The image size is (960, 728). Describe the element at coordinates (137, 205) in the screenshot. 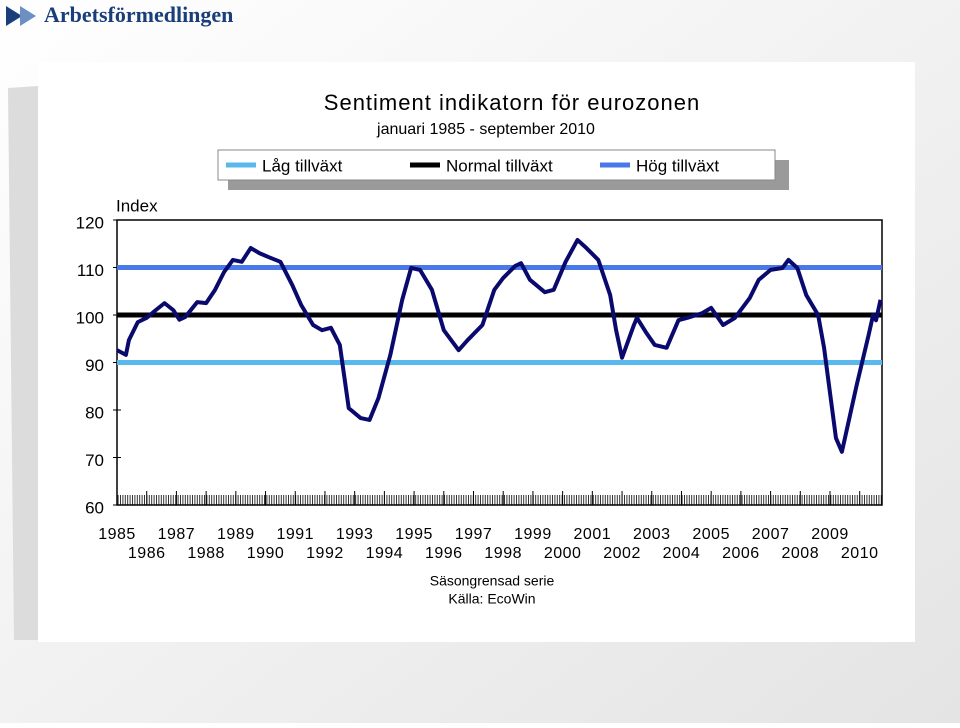

I see `y-axis-label: Index` at that location.